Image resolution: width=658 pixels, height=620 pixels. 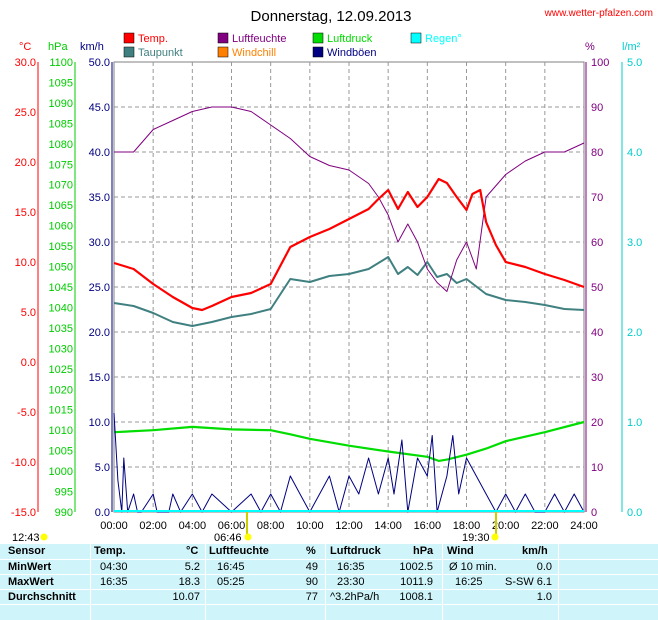 What do you see at coordinates (388, 526) in the screenshot?
I see `x-tick-label: 14:00` at bounding box center [388, 526].